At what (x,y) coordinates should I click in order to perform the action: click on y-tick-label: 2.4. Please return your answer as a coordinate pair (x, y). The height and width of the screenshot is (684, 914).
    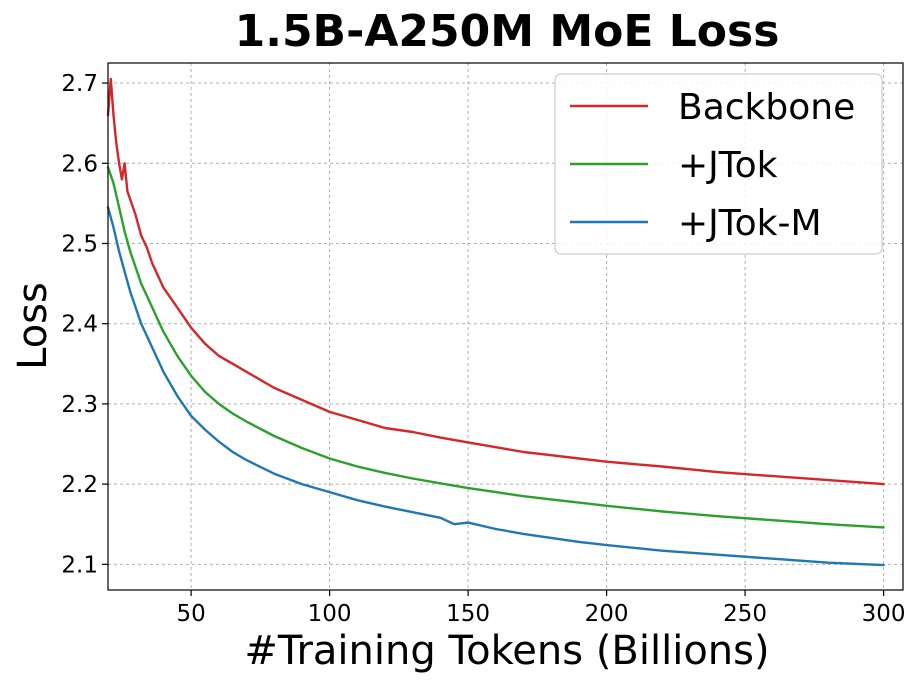
    Looking at the image, I should click on (79, 325).